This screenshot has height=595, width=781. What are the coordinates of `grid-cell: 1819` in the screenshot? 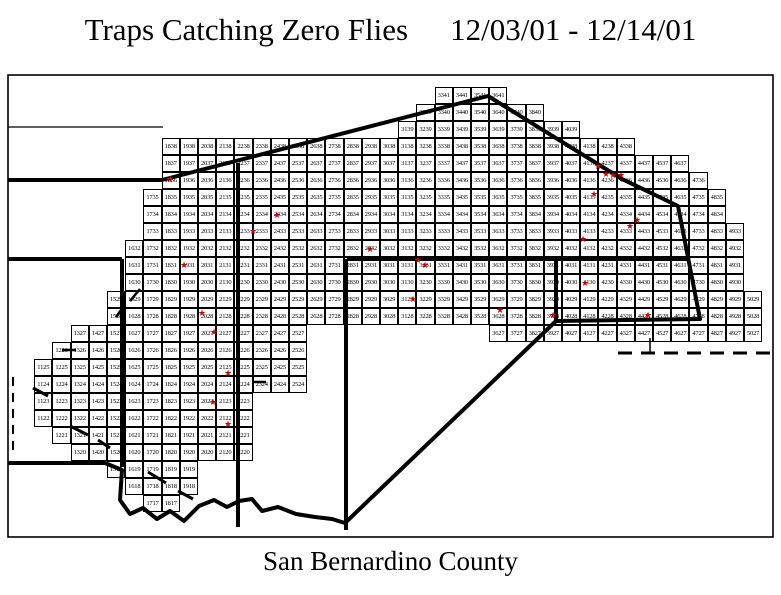 It's located at (170, 469).